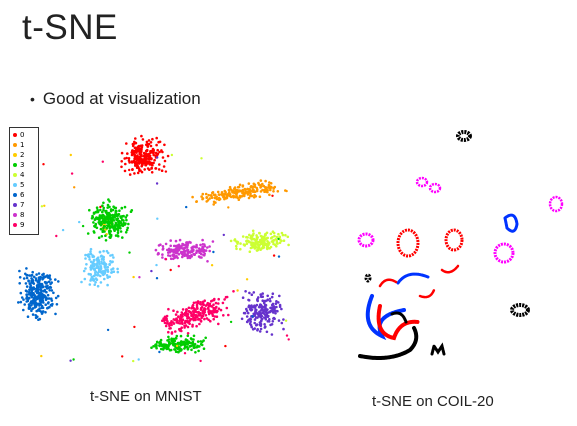 The height and width of the screenshot is (426, 577). I want to click on legend-label: 9, so click(22, 225).